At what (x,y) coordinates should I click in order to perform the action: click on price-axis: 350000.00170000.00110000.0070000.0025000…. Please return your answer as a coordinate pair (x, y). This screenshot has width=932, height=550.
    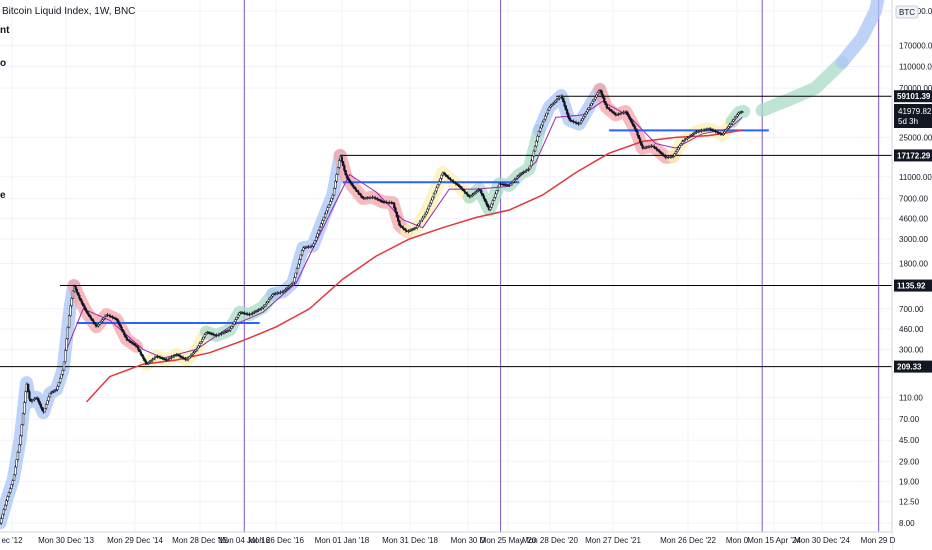
    Looking at the image, I should click on (915, 267).